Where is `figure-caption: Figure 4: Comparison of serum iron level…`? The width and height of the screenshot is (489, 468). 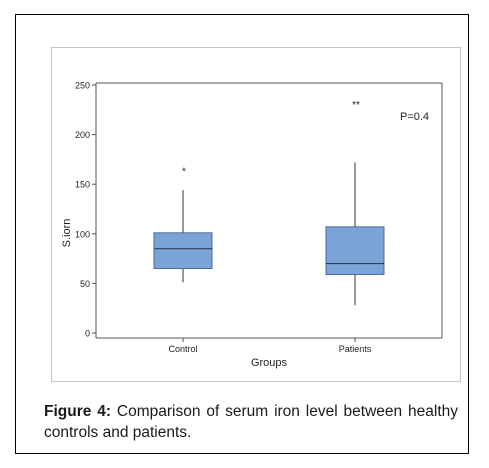
figure-caption: Figure 4: Comparison of serum iron level… is located at coordinates (251, 422).